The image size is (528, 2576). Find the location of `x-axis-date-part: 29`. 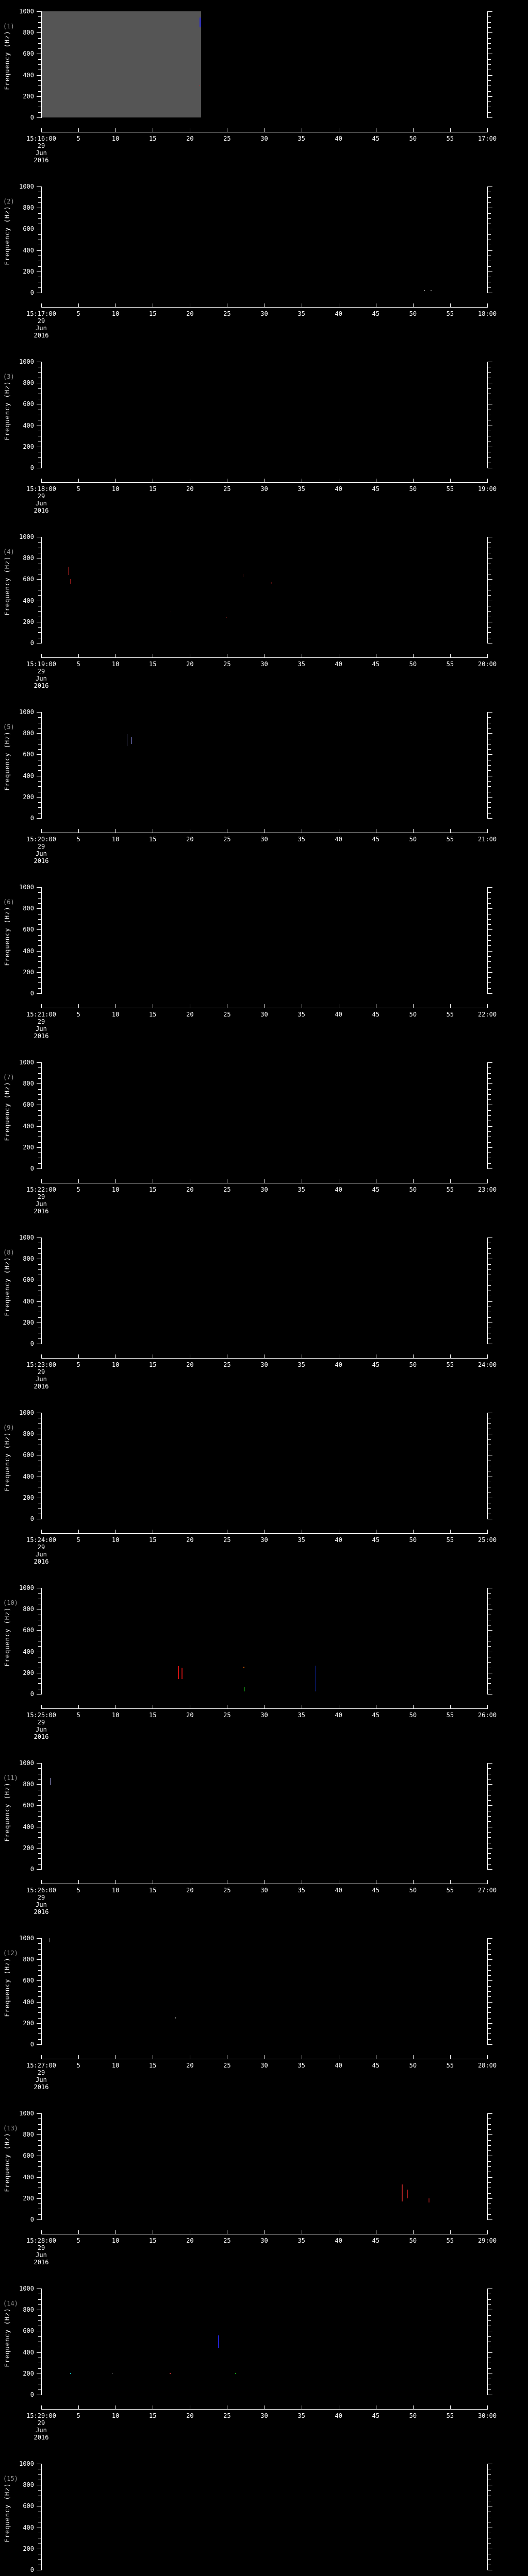

x-axis-date-part: 29 is located at coordinates (41, 1372).